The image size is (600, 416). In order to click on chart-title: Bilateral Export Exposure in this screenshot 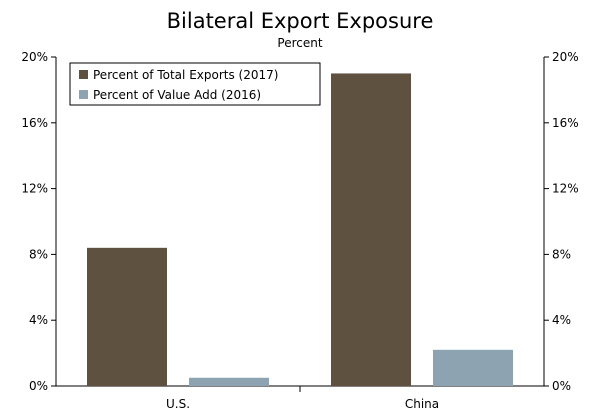, I will do `click(300, 21)`.